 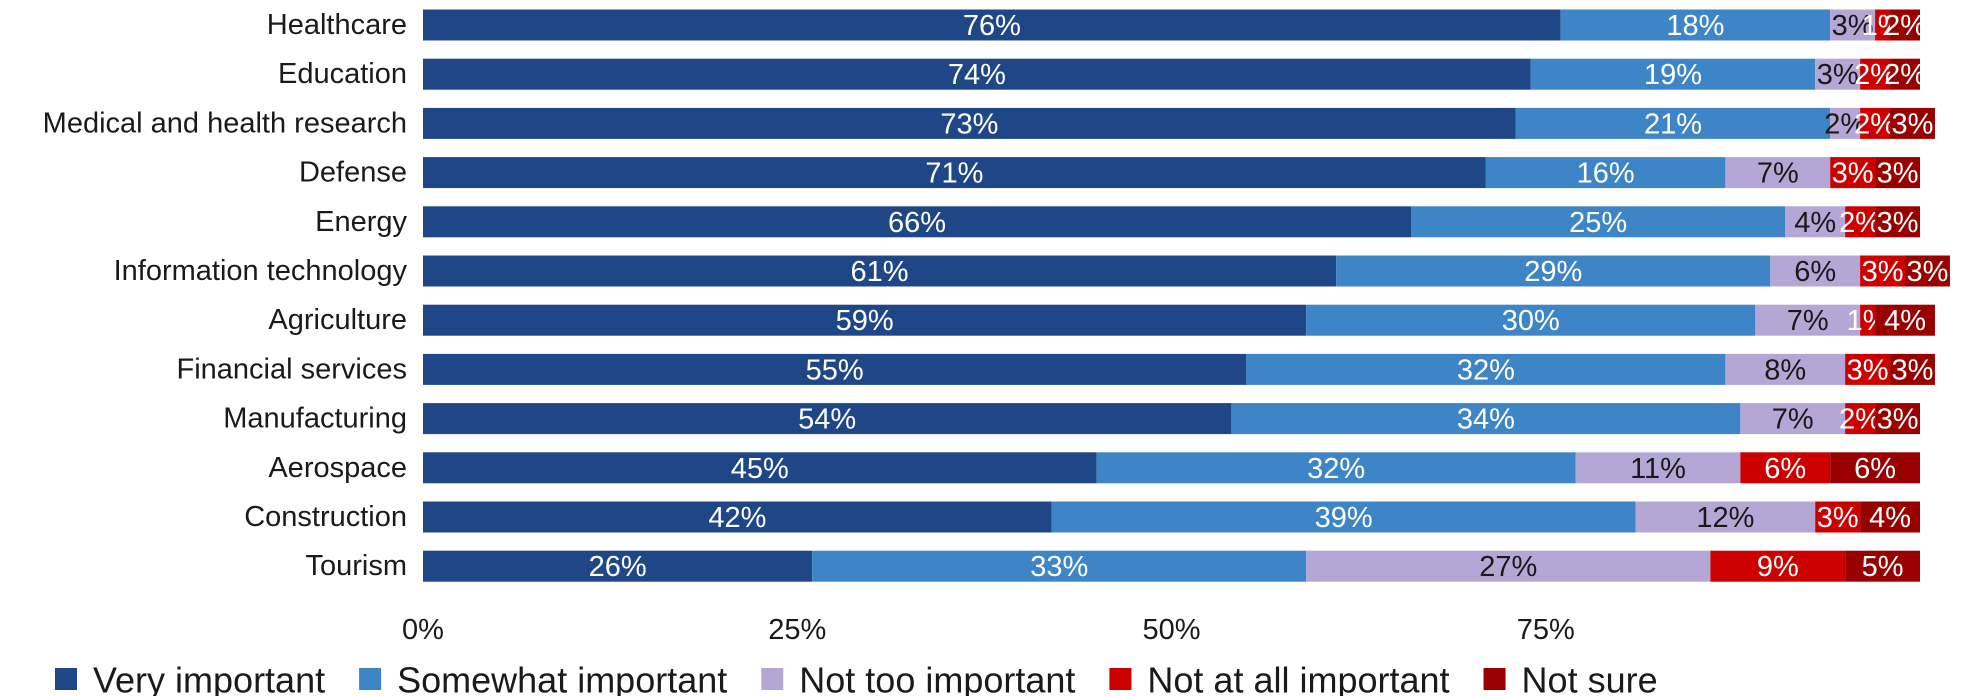 What do you see at coordinates (562, 678) in the screenshot?
I see `legend-label: Somewhat important` at bounding box center [562, 678].